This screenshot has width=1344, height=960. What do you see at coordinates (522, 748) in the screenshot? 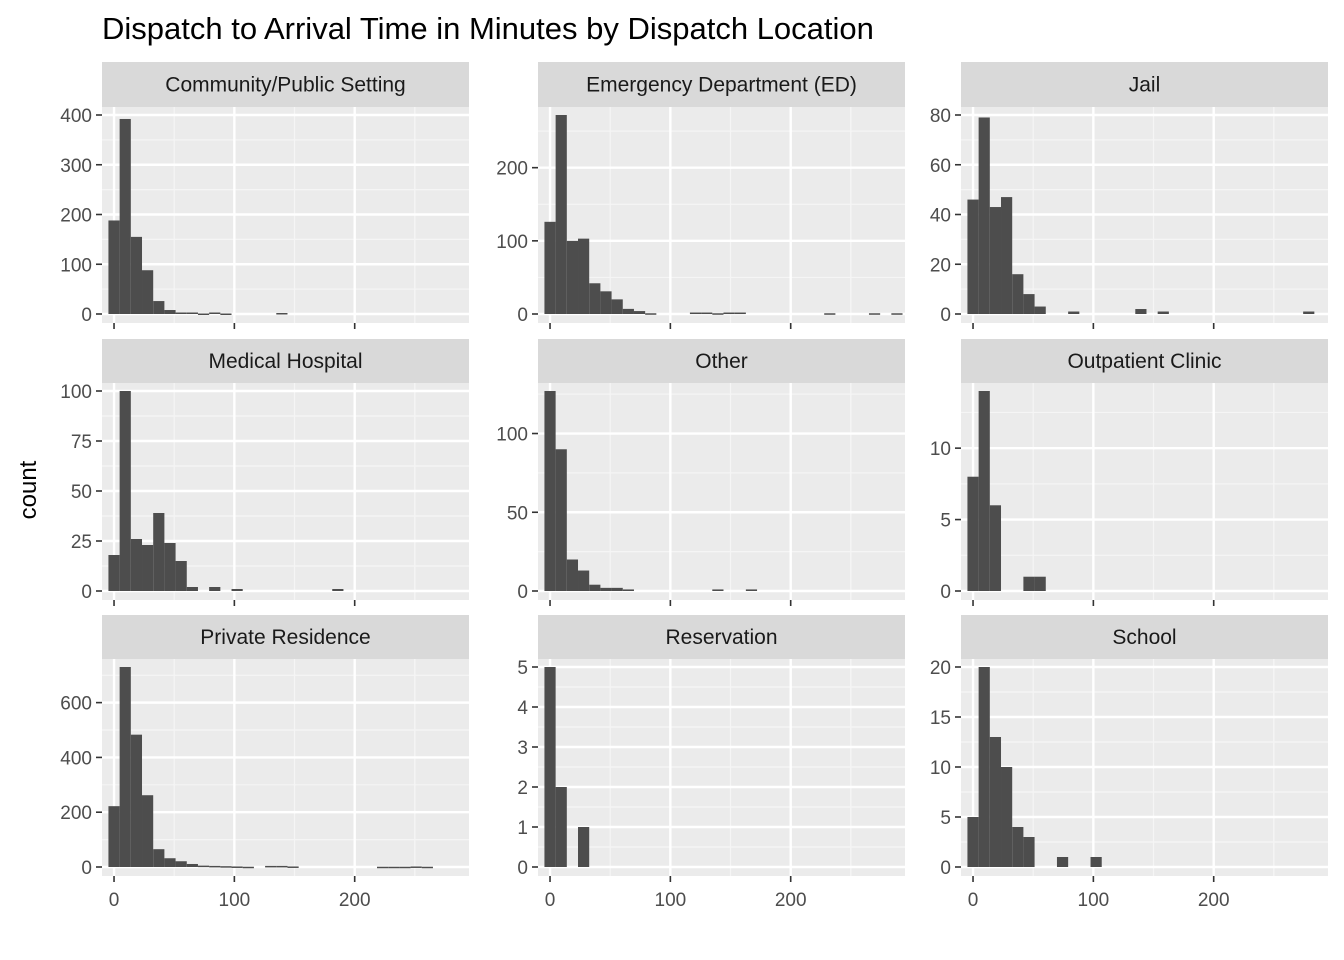
I see `y-tick-label: 3` at bounding box center [522, 748].